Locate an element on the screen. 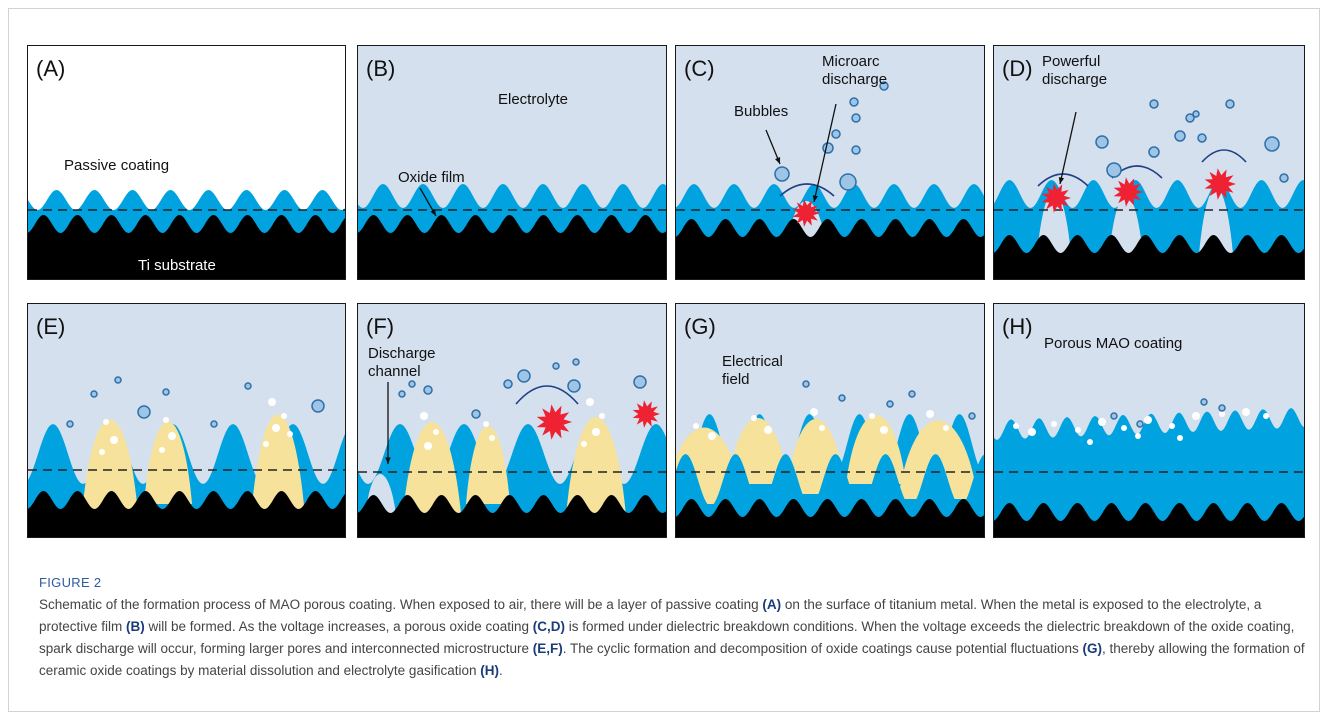 The image size is (1330, 727). panel-b: (B) Electrolyte Oxide film is located at coordinates (512, 162).